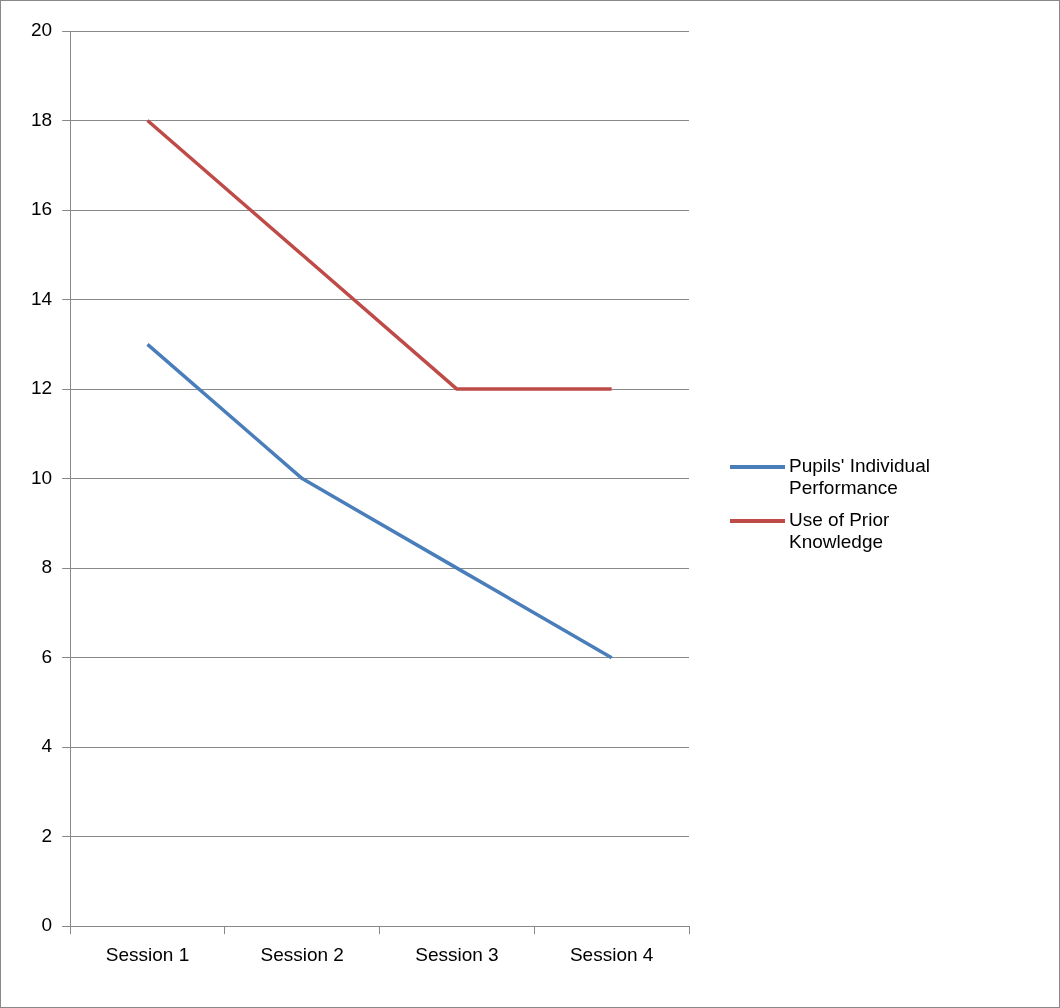 The image size is (1060, 1008). Describe the element at coordinates (47, 835) in the screenshot. I see `y-tick-label: 2` at that location.